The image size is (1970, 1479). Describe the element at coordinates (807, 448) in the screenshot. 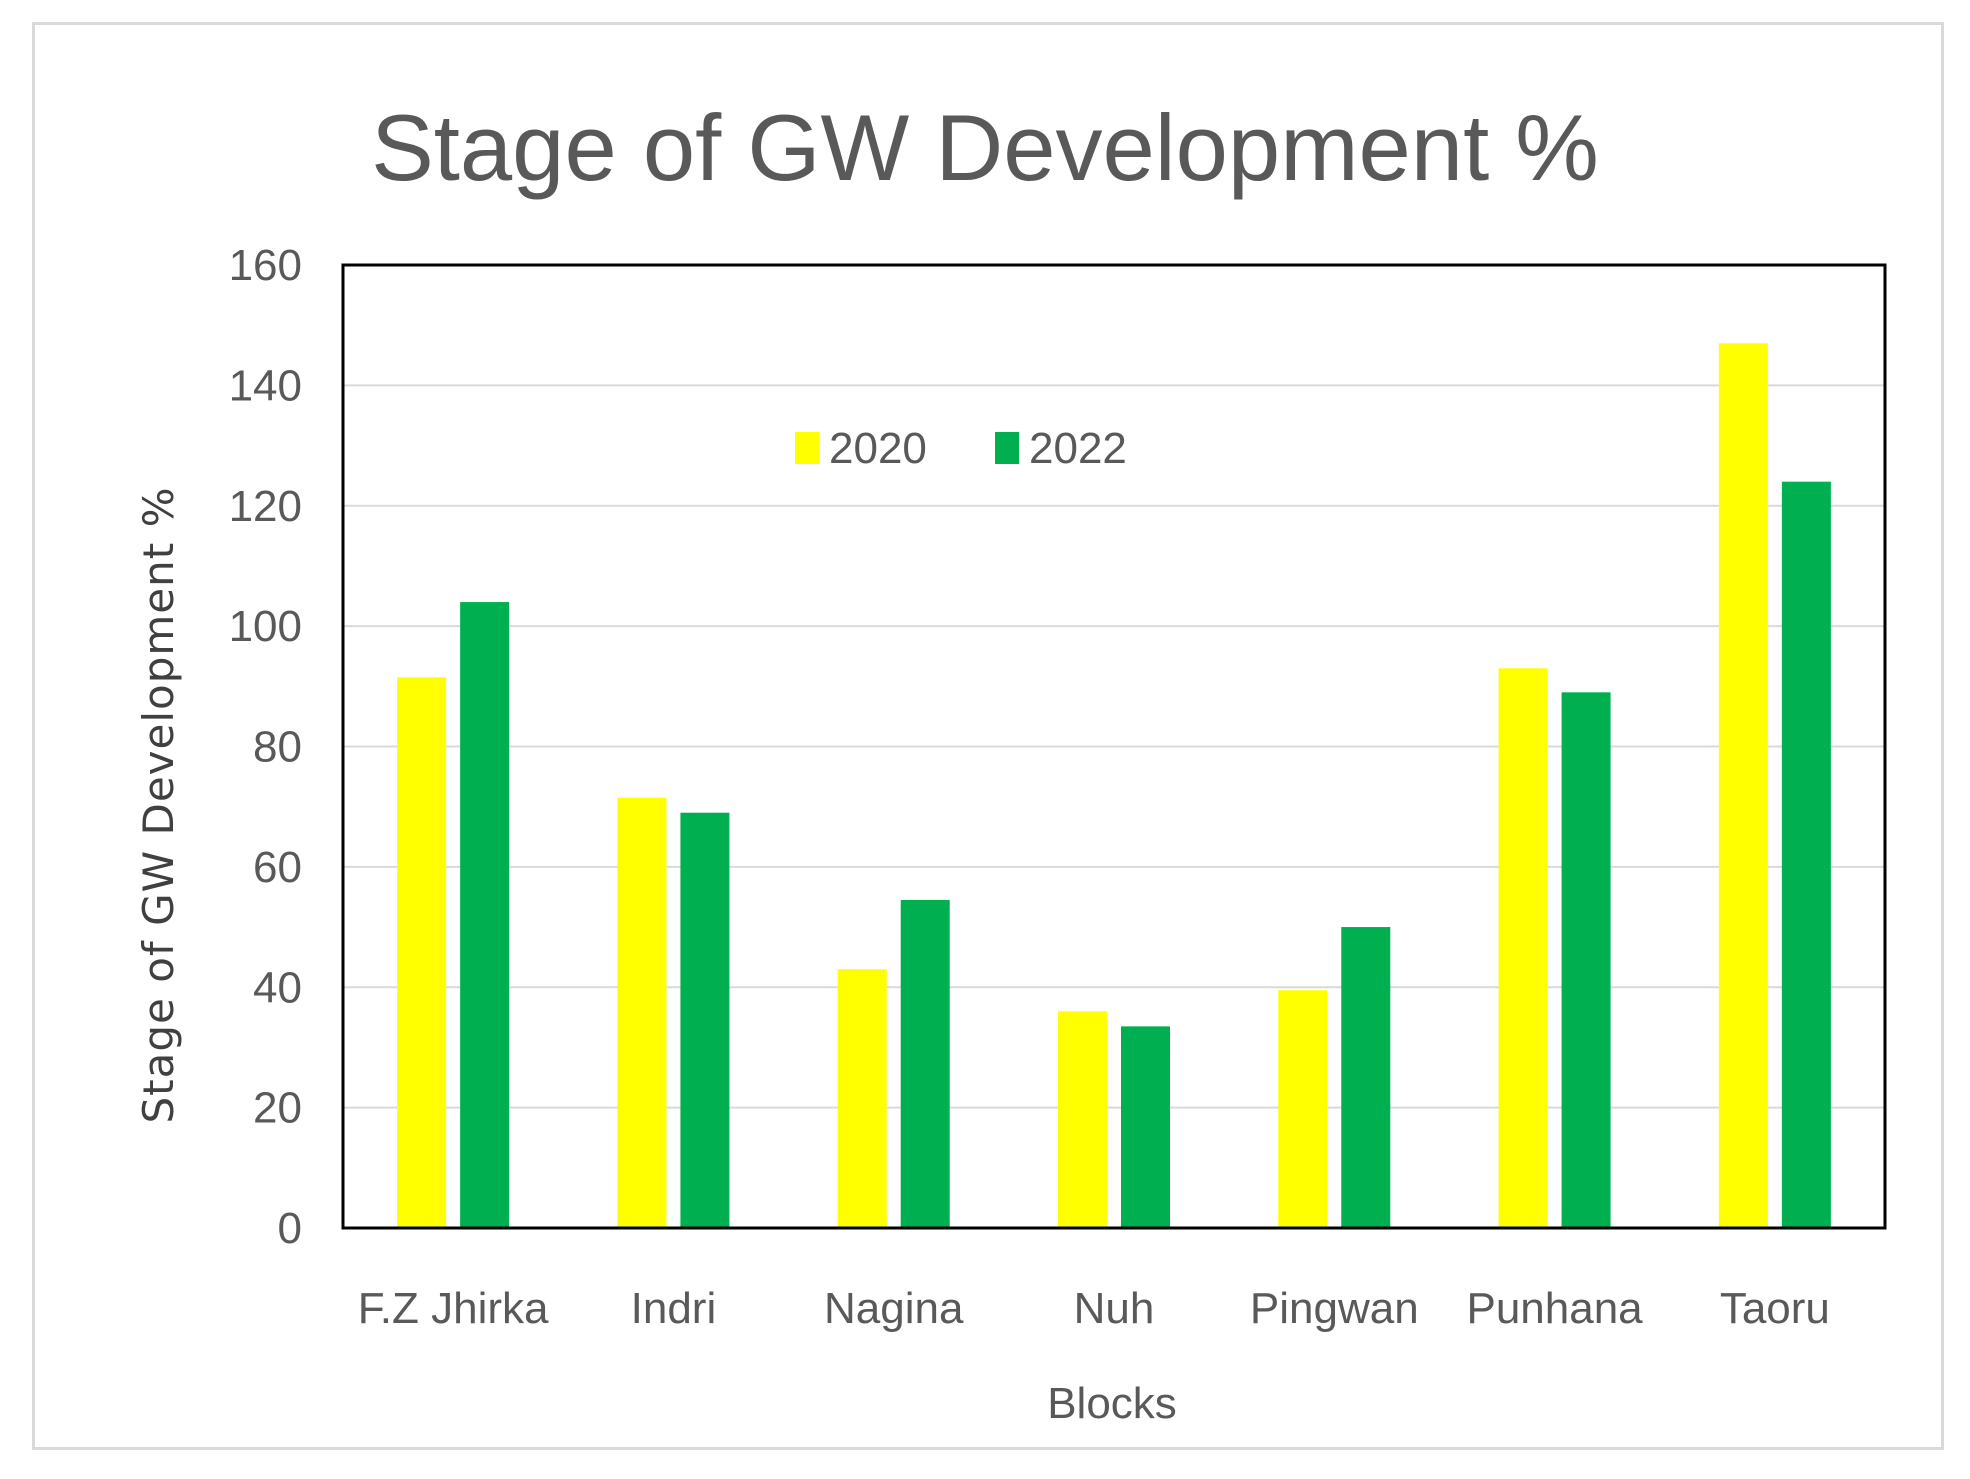

I see `legend-swatch-2020` at that location.